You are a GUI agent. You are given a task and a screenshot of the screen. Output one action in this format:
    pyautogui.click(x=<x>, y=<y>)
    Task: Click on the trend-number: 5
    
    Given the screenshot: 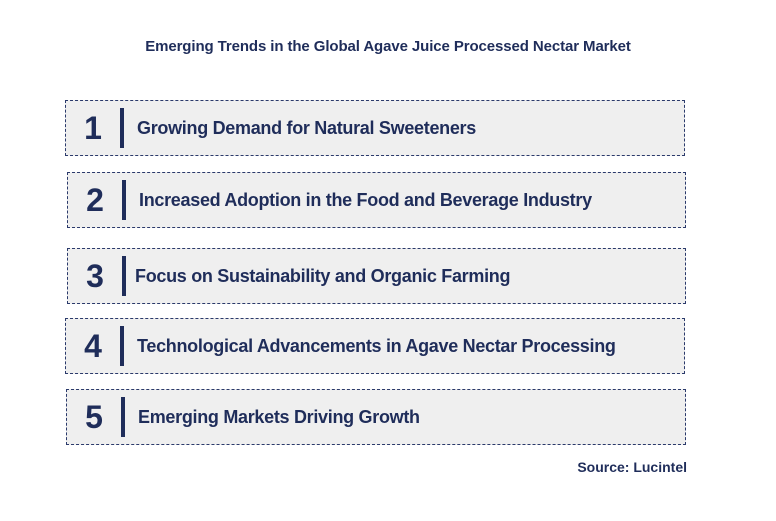 What is the action you would take?
    pyautogui.click(x=94, y=416)
    